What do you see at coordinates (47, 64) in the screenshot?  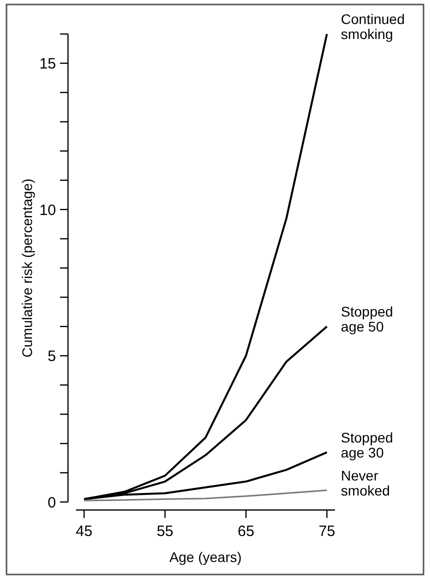 I see `y-tick-label: 15` at bounding box center [47, 64].